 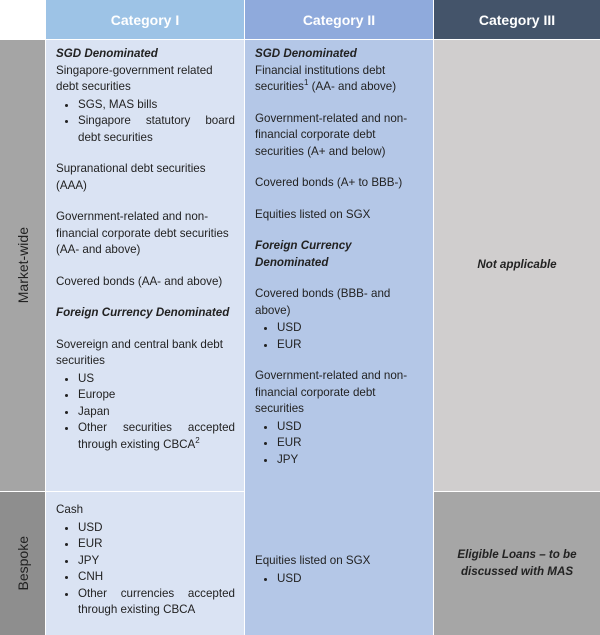 I want to click on item-block: Covered bonds (BBB- and above) USD EUR, so click(x=339, y=319).